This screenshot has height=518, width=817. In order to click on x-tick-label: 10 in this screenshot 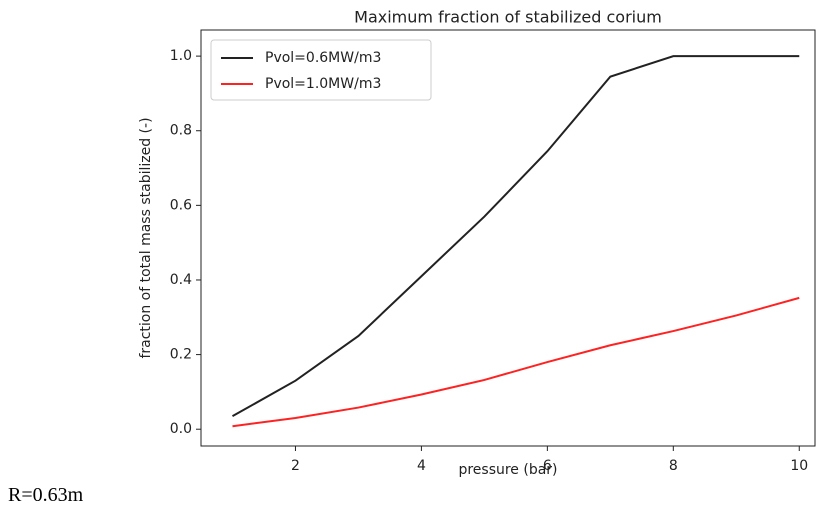, I will do `click(799, 466)`.